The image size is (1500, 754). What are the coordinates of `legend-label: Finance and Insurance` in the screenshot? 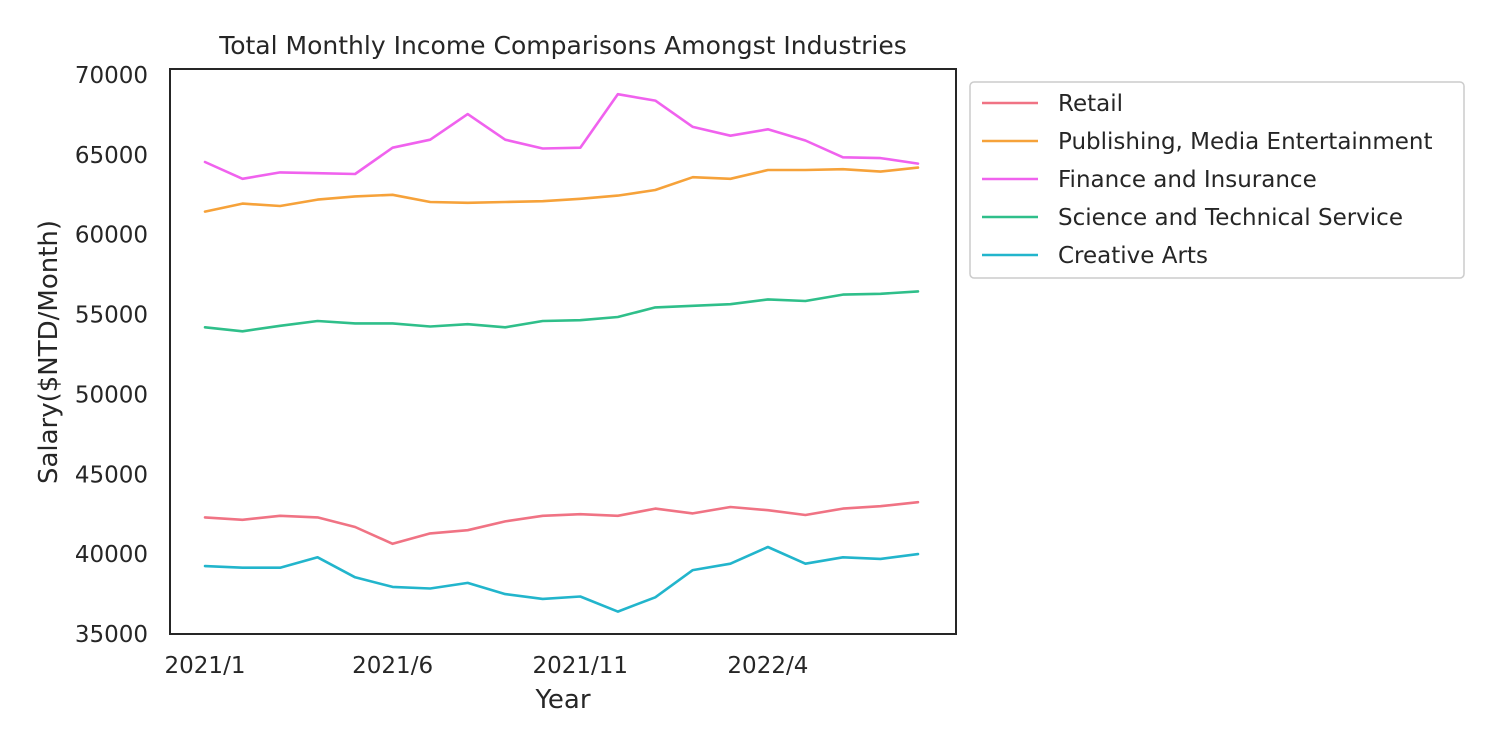 It's located at (1187, 180).